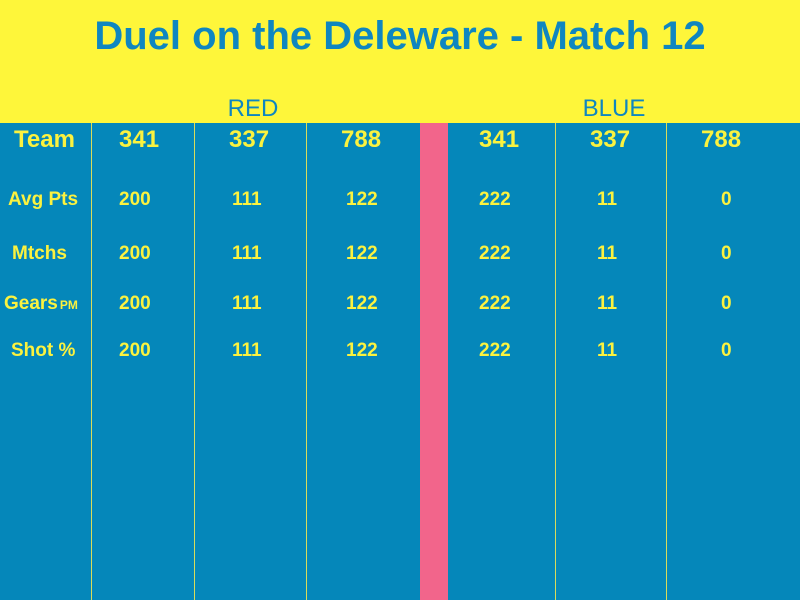  I want to click on blue-team-1: 341, so click(499, 139).